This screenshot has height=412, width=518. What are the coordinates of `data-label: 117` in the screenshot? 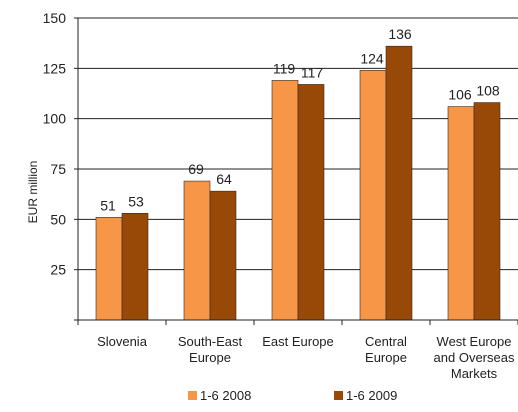 It's located at (312, 72).